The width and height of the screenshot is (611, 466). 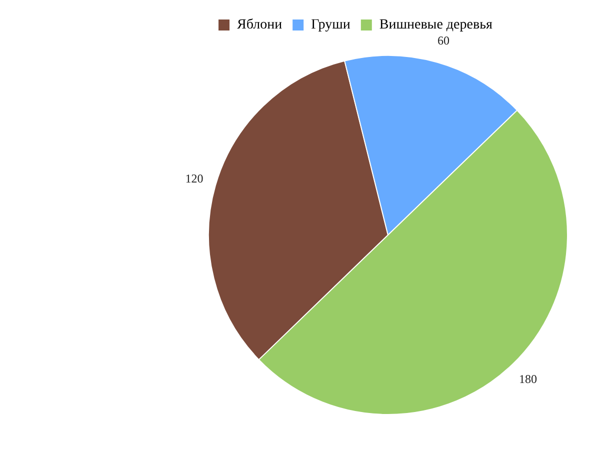 What do you see at coordinates (444, 40) in the screenshot?
I see `data-label: 60` at bounding box center [444, 40].